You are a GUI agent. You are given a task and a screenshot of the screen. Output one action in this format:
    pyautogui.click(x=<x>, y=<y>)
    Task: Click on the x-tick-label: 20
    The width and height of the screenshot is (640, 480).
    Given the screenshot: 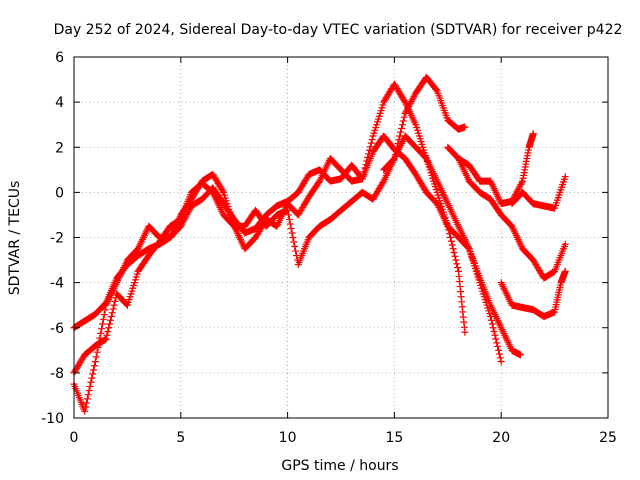 What is the action you would take?
    pyautogui.click(x=501, y=438)
    